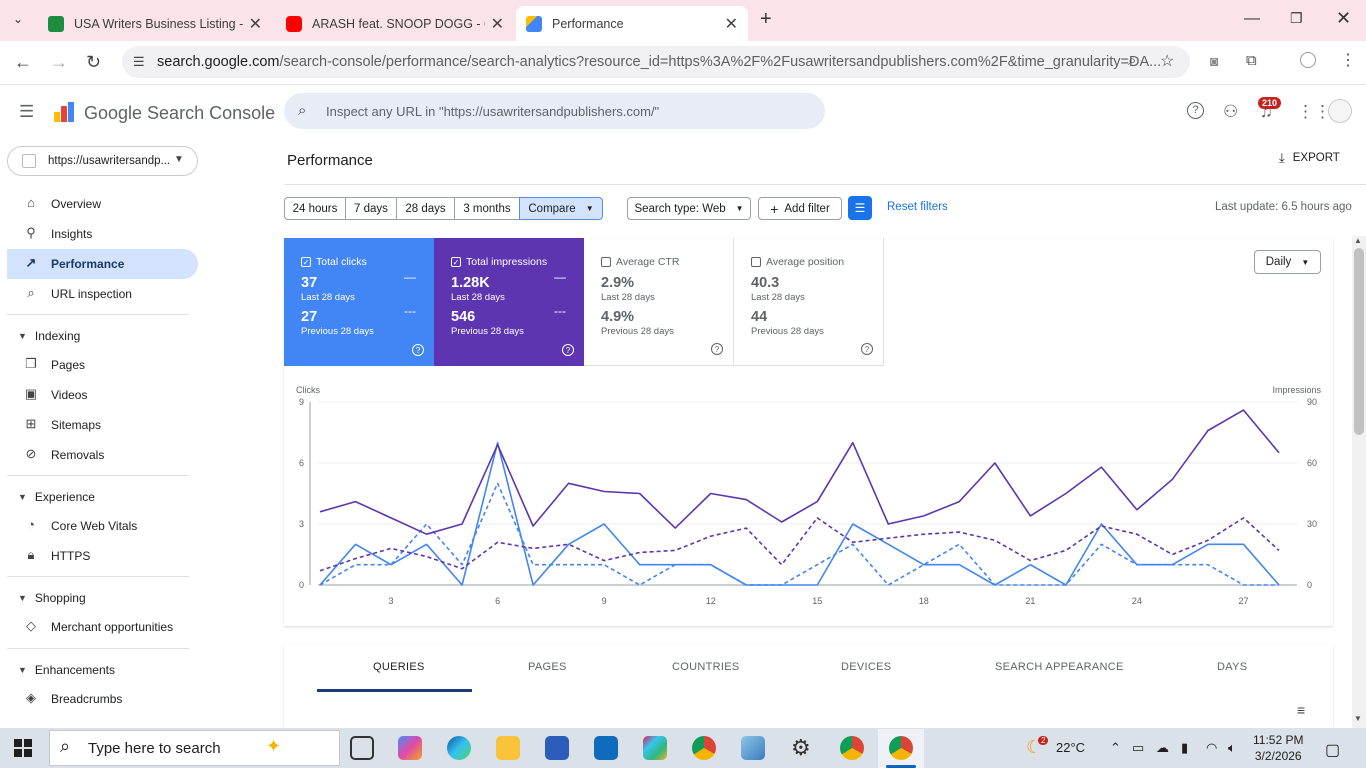 This screenshot has height=768, width=1366. I want to click on table-filter-icon: ≡, so click(1301, 710).